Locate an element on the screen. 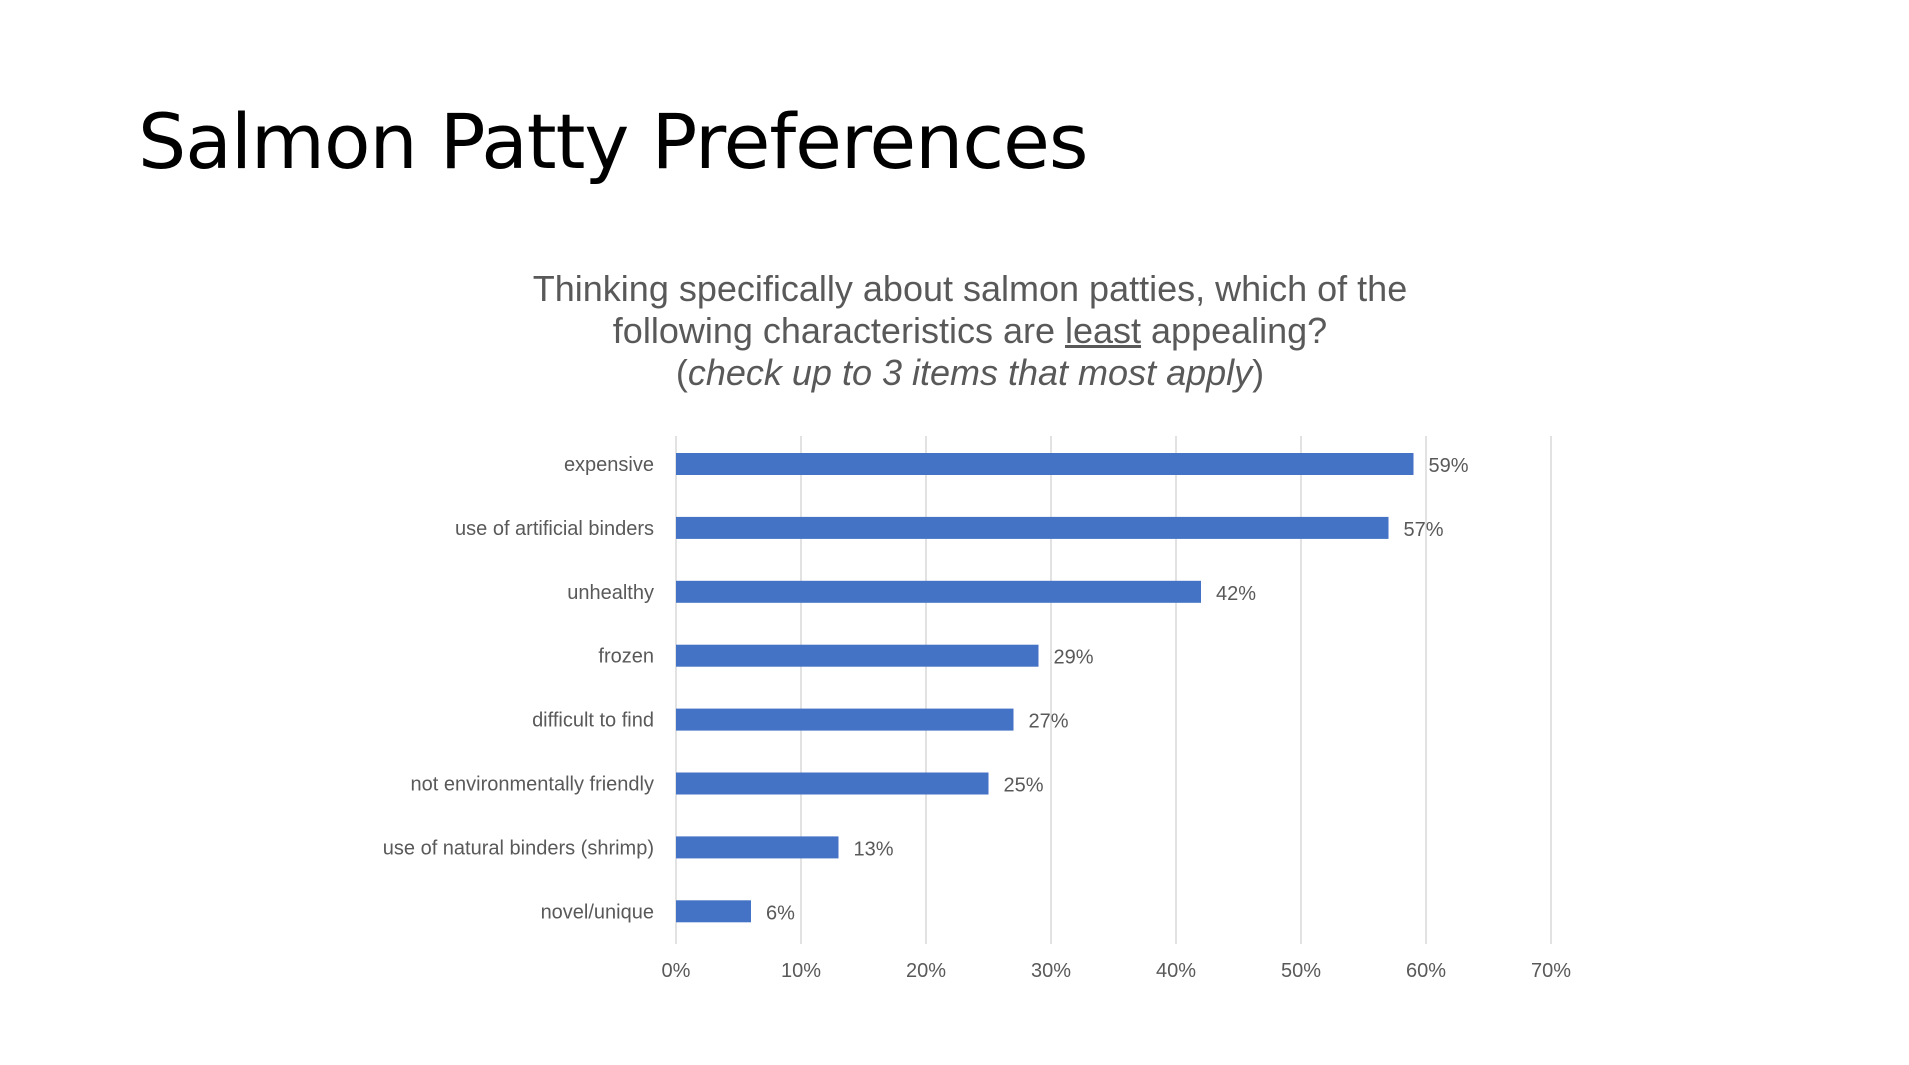 This screenshot has height=1065, width=1909. bar-frozen is located at coordinates (857, 655).